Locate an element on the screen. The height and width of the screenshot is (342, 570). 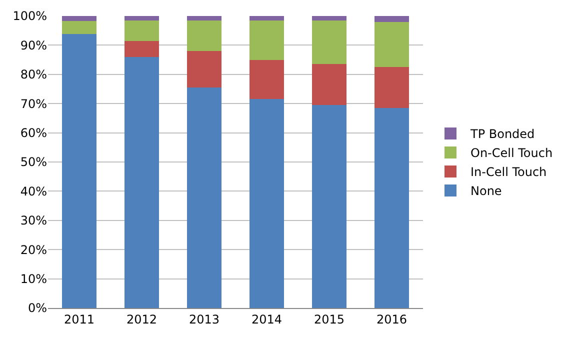
x-tick-label: 2013 is located at coordinates (204, 319).